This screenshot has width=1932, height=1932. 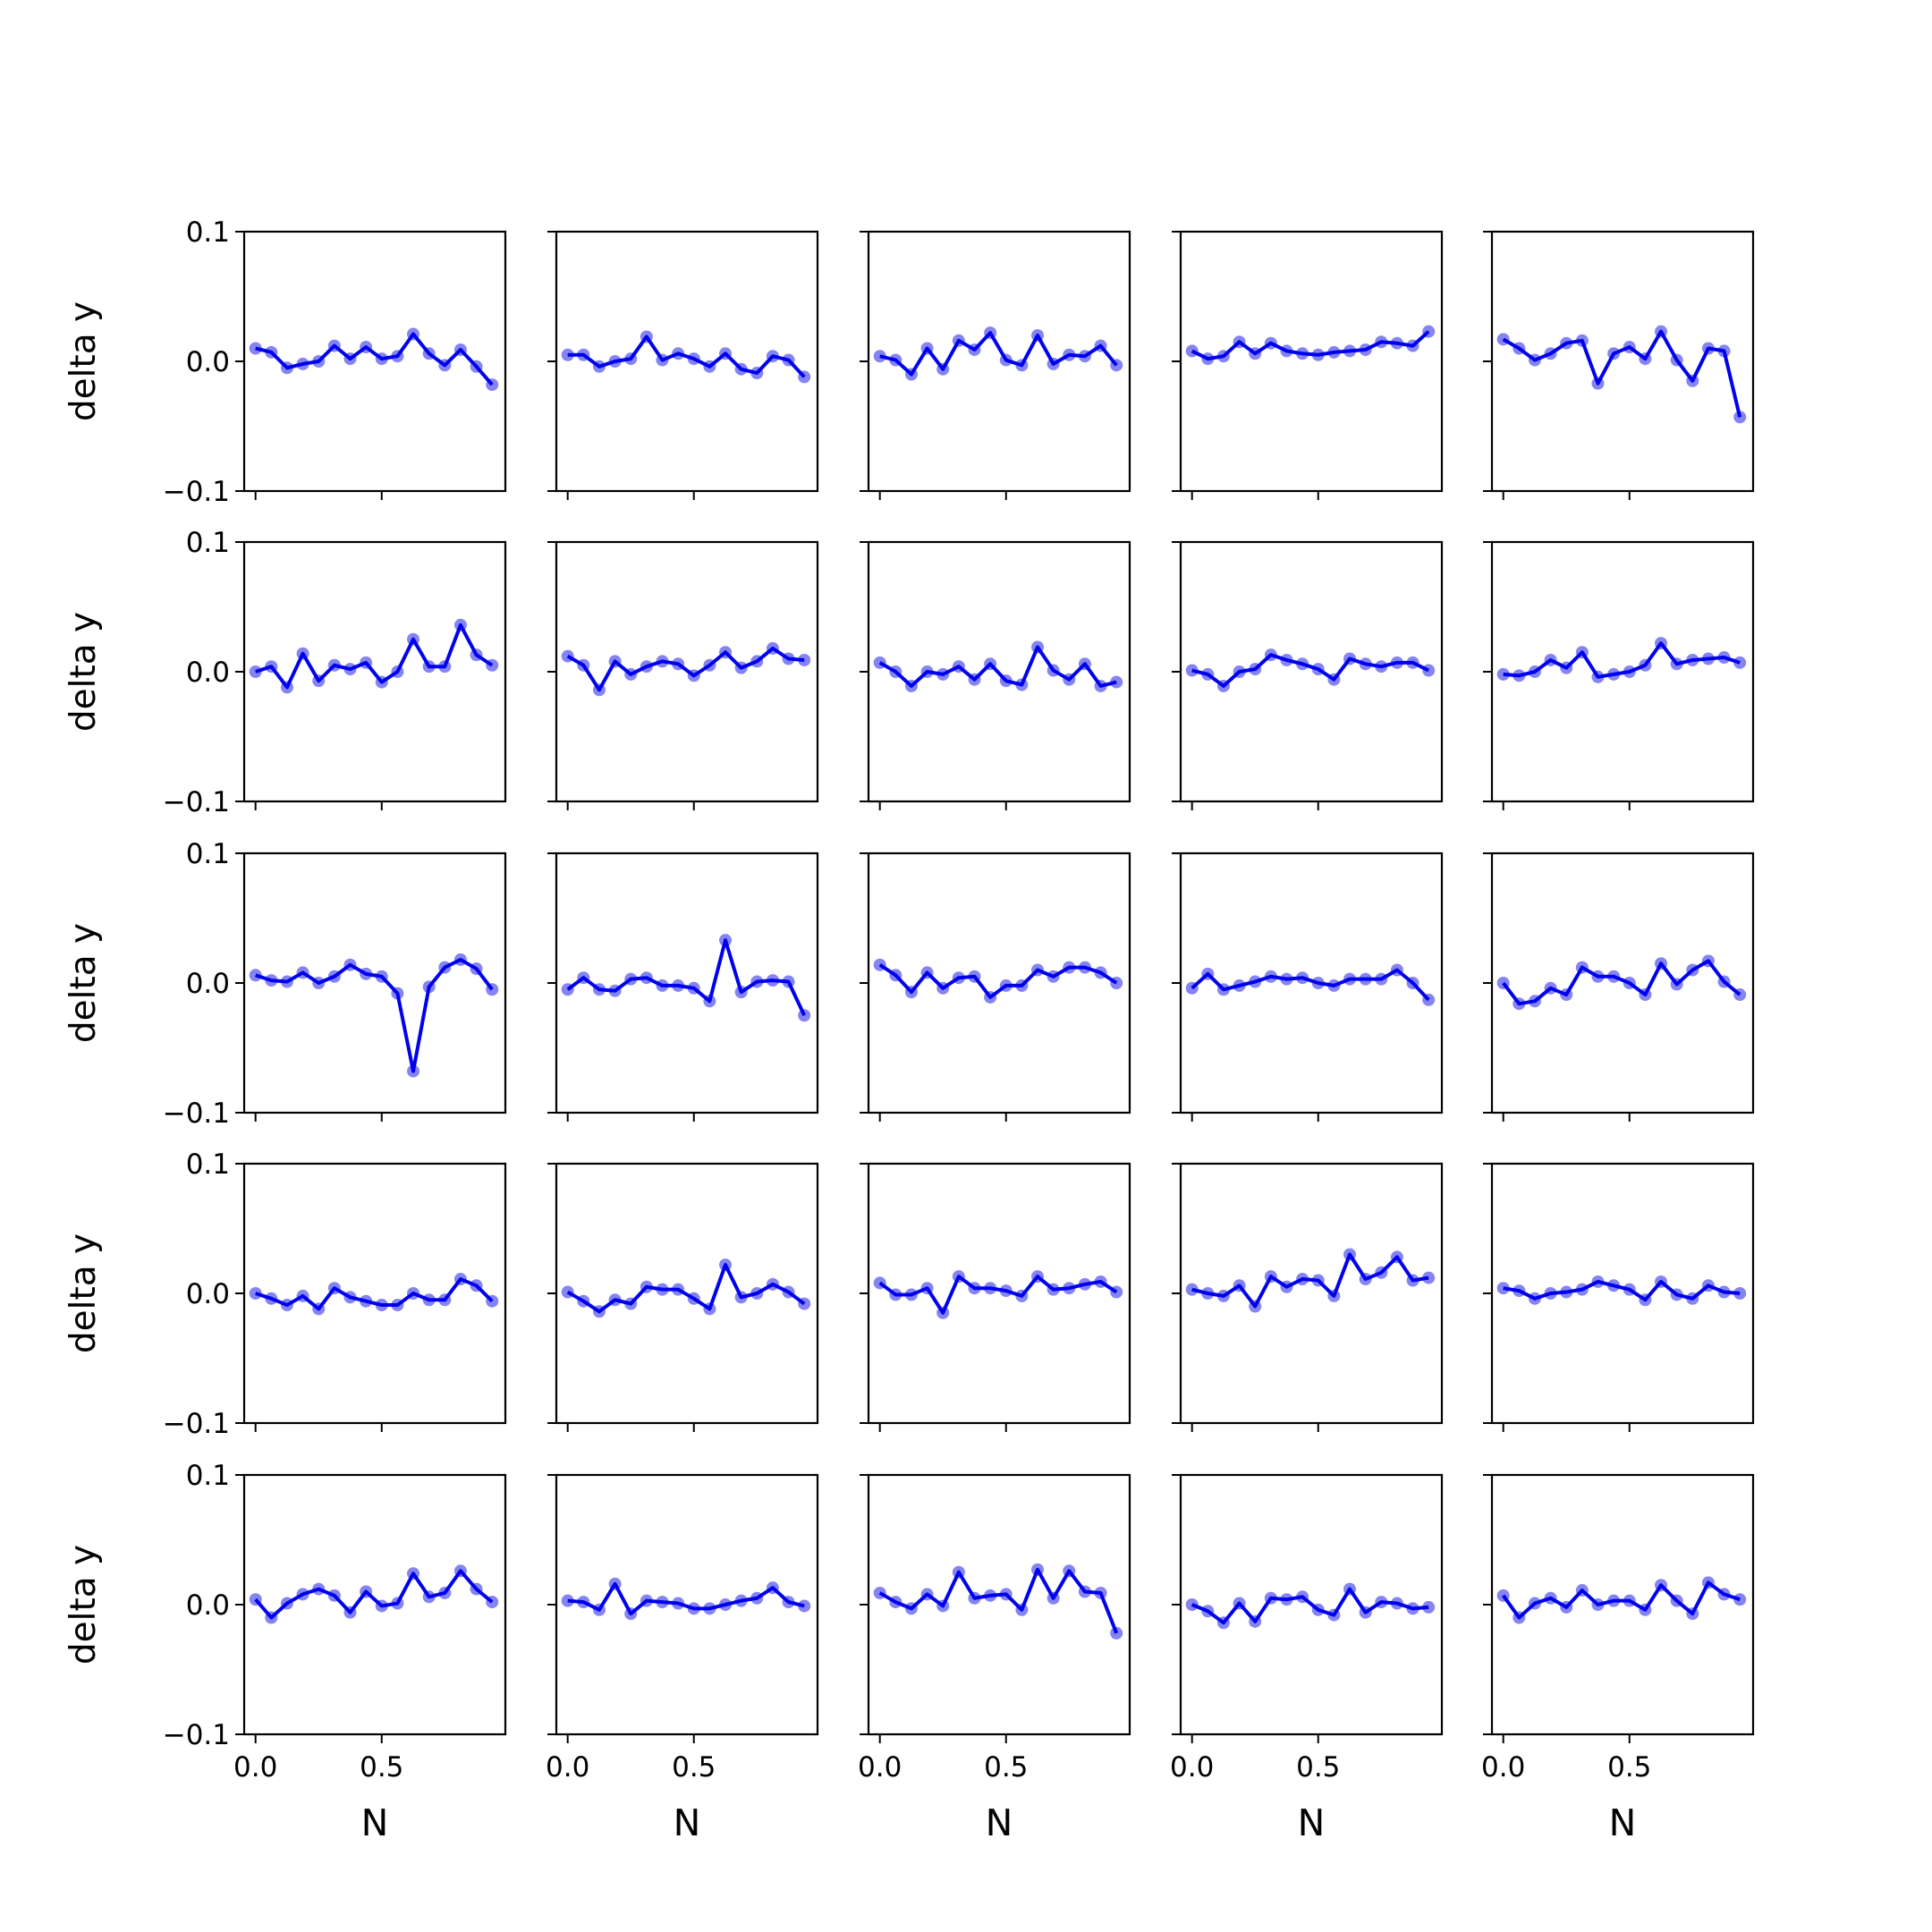 I want to click on subplot-r4-c3, so click(x=995, y=1297).